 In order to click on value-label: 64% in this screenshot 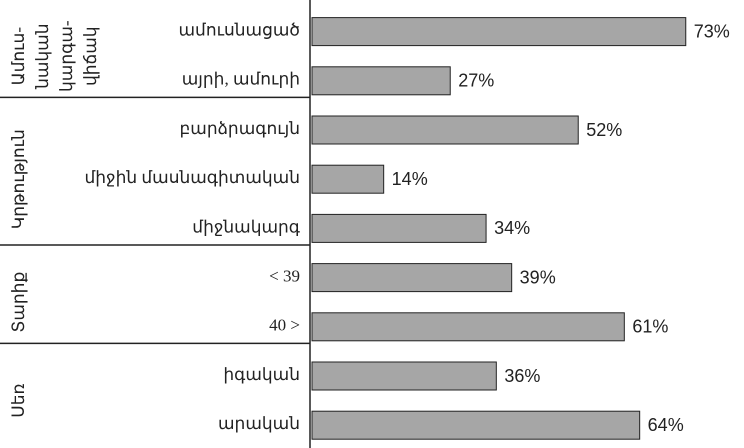, I will do `click(666, 425)`.